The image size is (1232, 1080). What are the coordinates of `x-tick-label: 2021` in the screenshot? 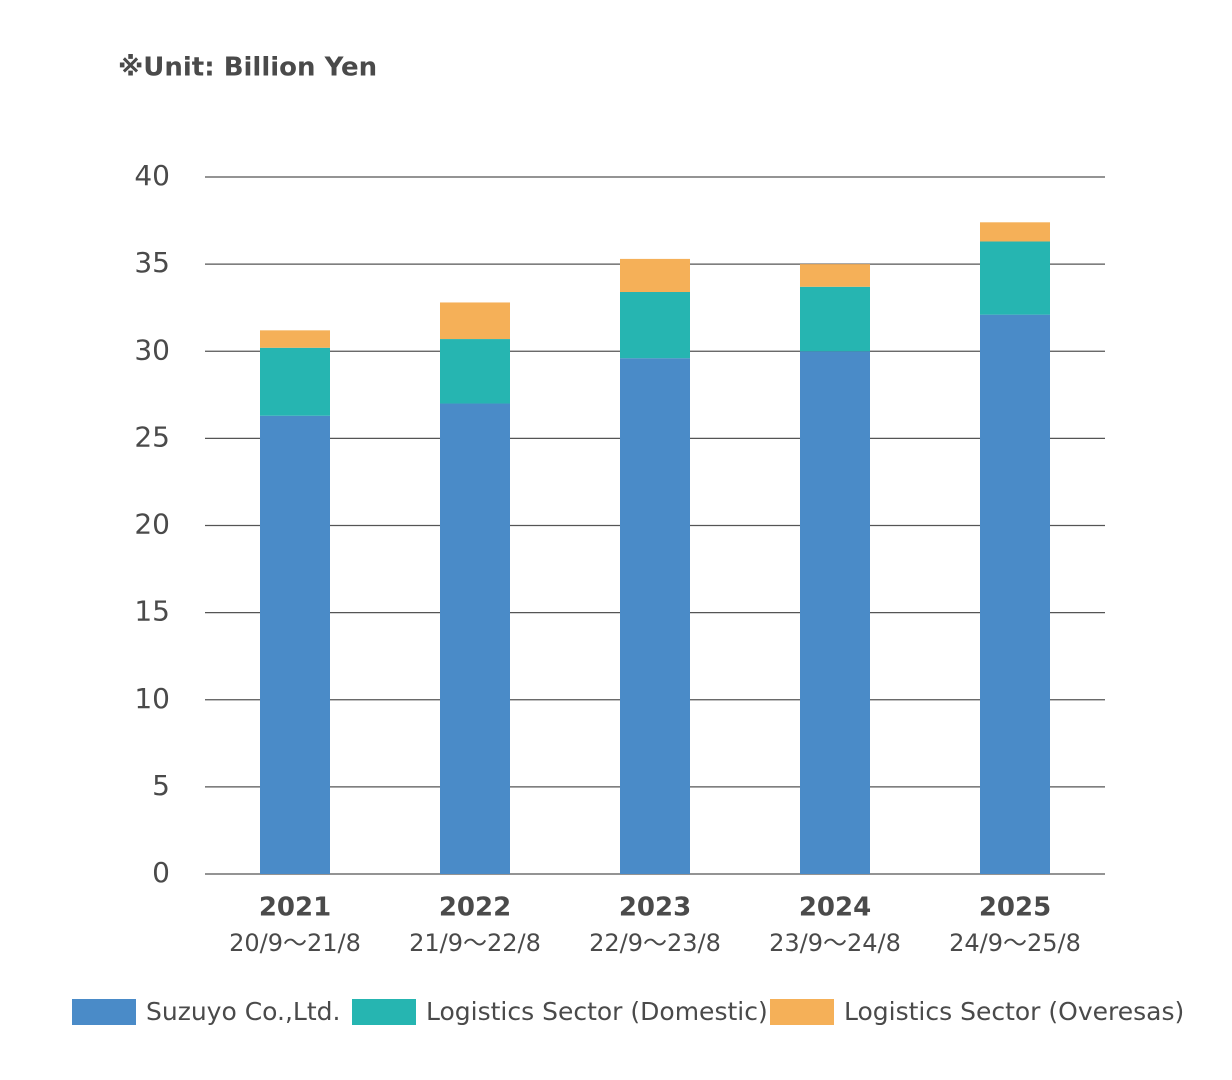 It's located at (295, 908).